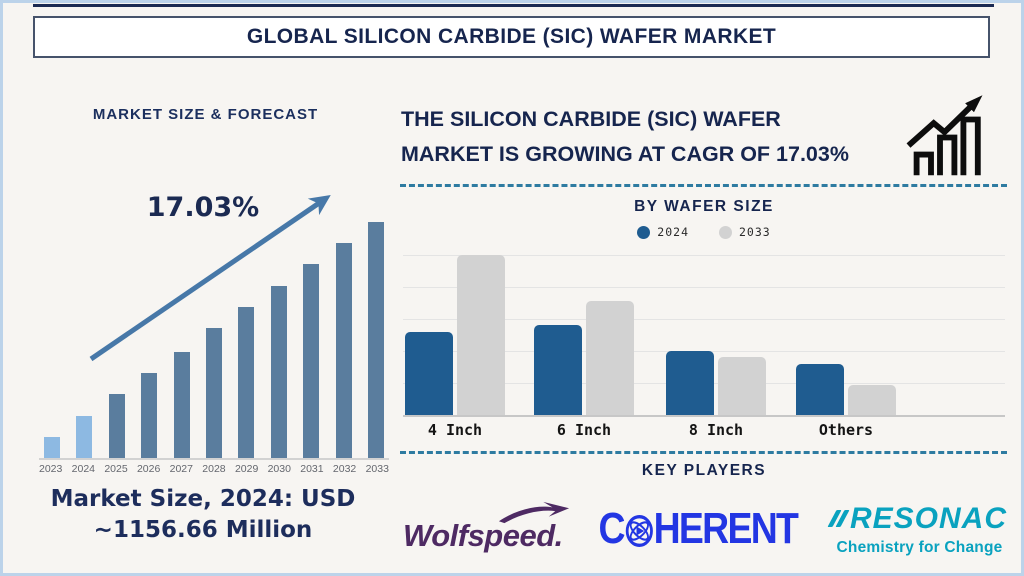  I want to click on wafer-group-4-inch, so click(455, 335).